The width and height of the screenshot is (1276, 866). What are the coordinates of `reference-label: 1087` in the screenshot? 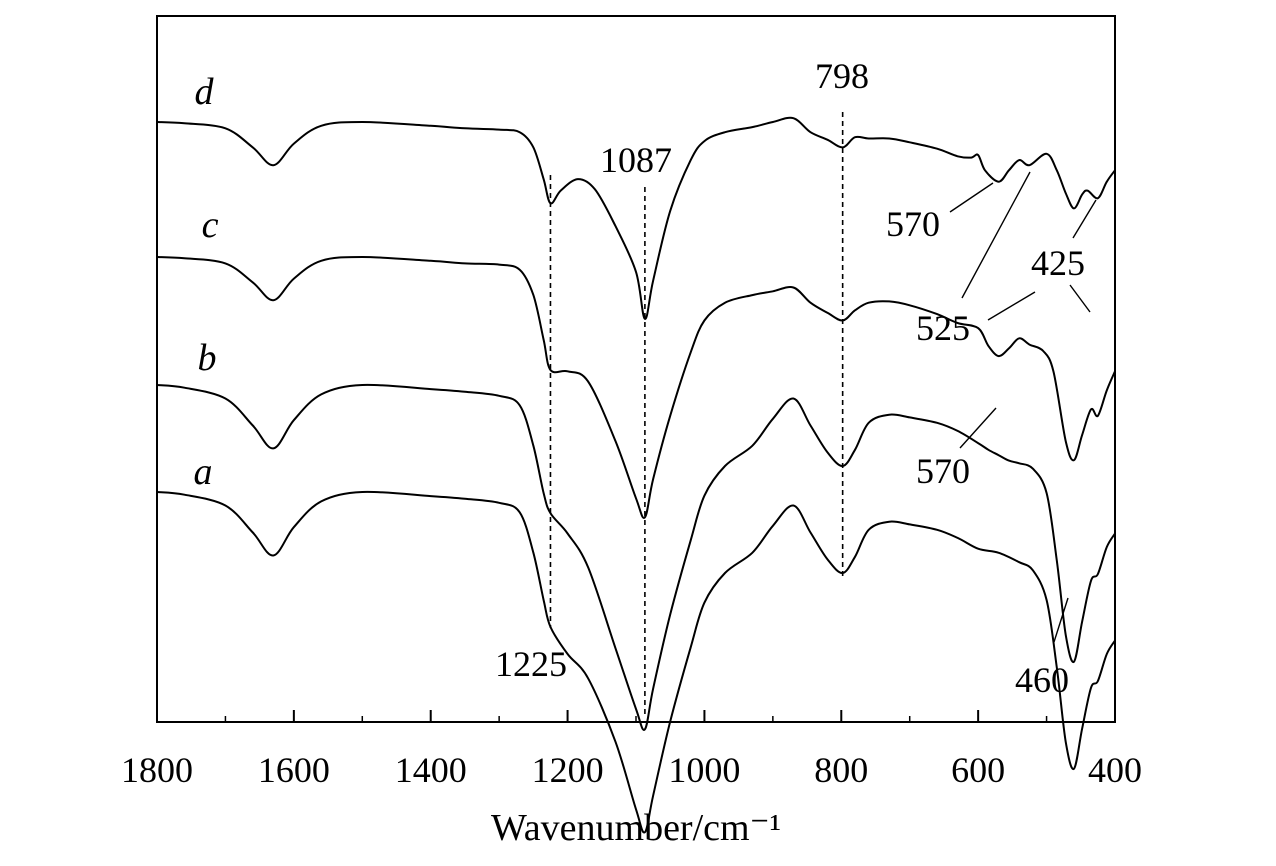 It's located at (636, 160).